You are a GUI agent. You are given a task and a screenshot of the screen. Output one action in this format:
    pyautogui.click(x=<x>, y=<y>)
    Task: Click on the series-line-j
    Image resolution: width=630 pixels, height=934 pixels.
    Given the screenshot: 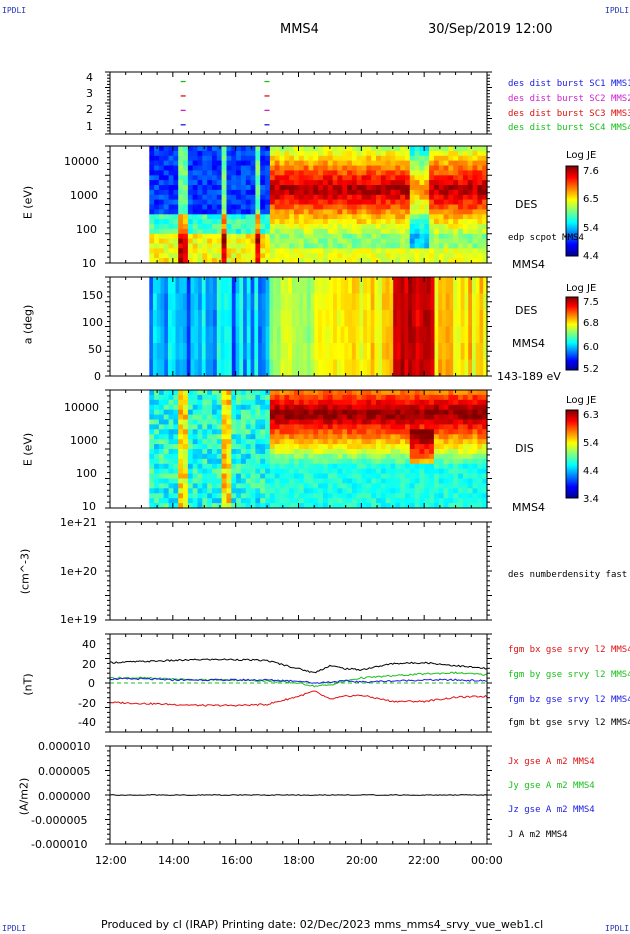 What is the action you would take?
    pyautogui.click(x=298, y=795)
    